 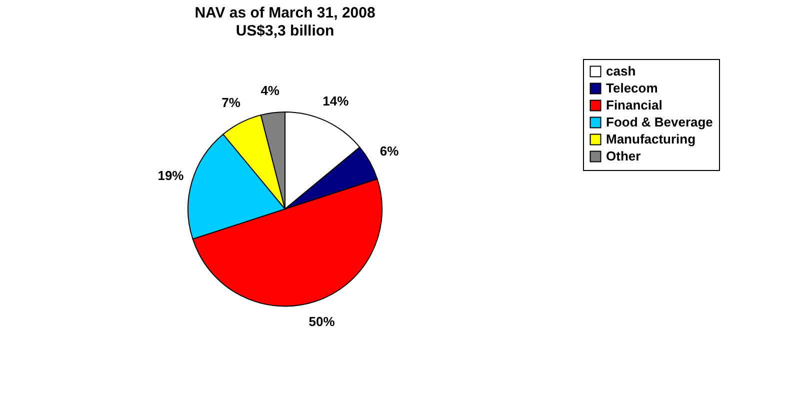 I want to click on legend-label: Manufacturing, so click(x=651, y=139).